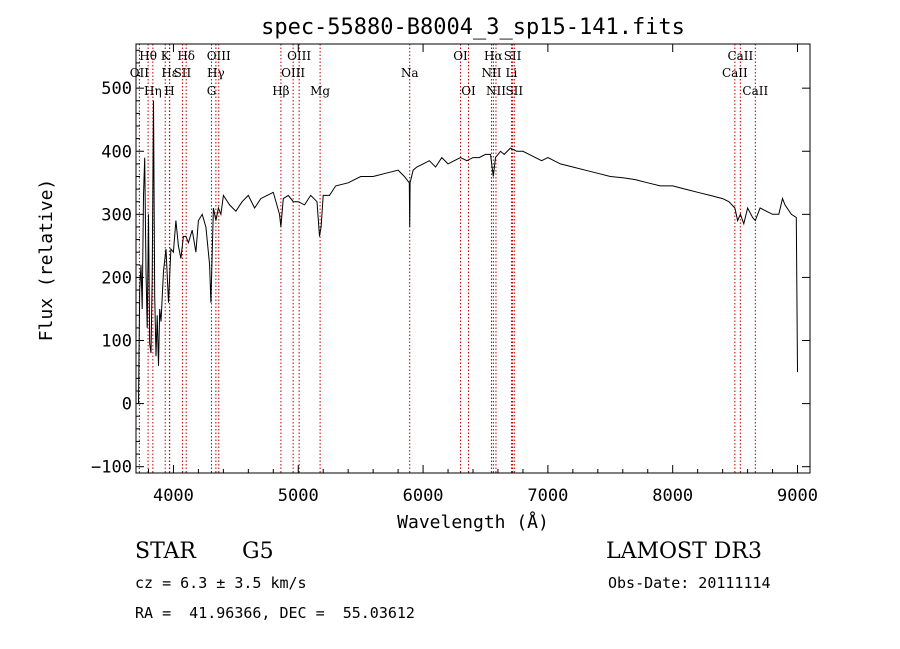 This screenshot has height=649, width=900. What do you see at coordinates (547, 496) in the screenshot?
I see `x-tick-label-3: 7000` at bounding box center [547, 496].